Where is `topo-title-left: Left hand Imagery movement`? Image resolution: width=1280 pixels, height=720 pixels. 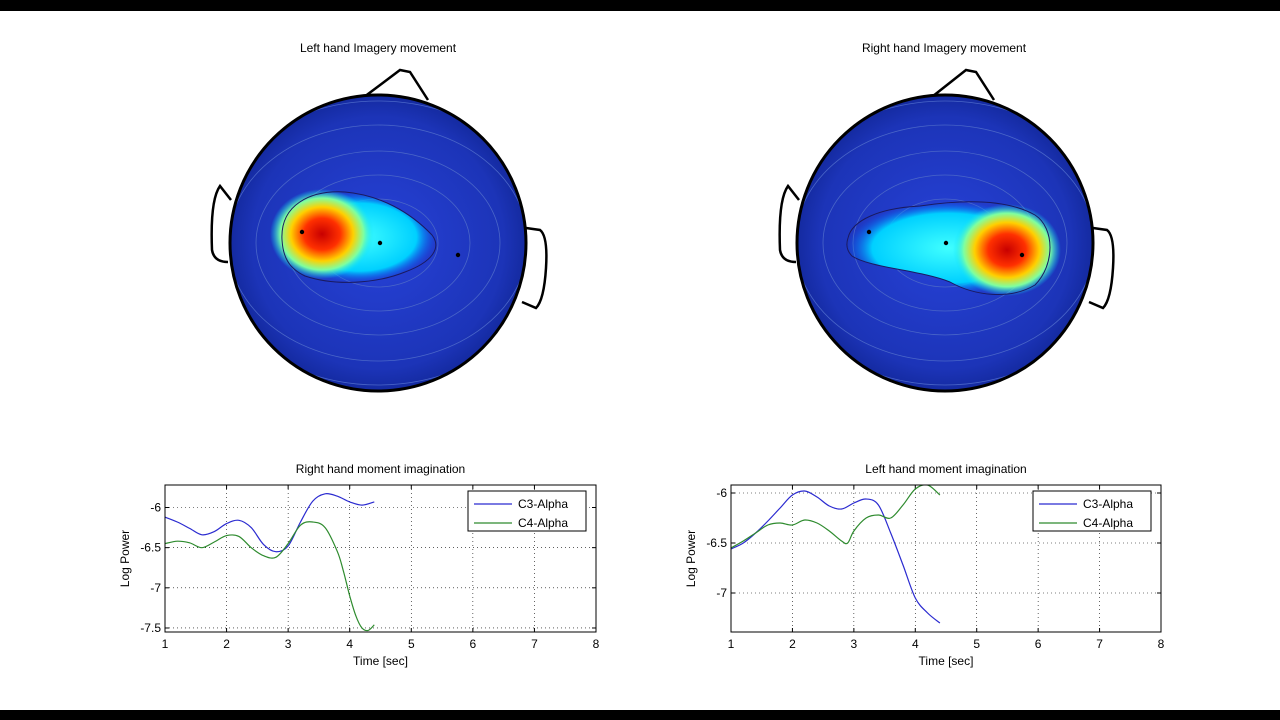
topo-title-left: Left hand Imagery movement is located at coordinates (378, 48).